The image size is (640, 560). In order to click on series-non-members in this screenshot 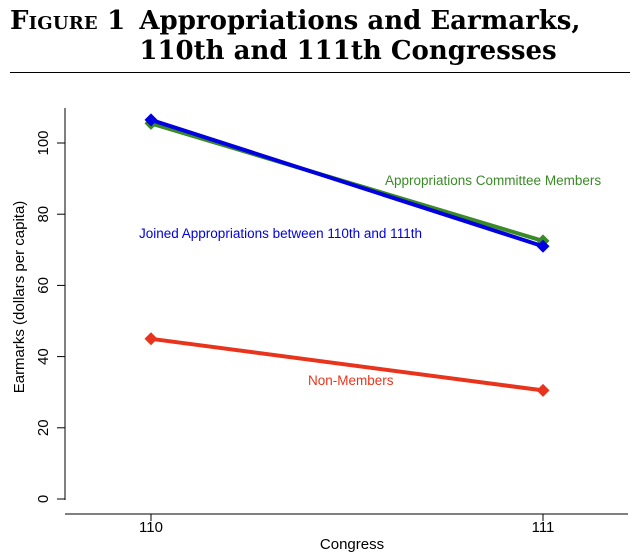, I will do `click(347, 364)`.